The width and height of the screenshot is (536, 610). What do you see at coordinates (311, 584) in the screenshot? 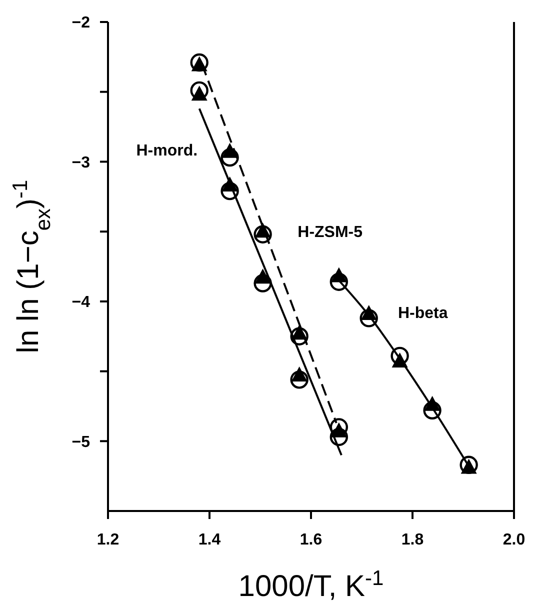
I see `x-axis-title: 1000/T, K$^{-1}$` at bounding box center [311, 584].